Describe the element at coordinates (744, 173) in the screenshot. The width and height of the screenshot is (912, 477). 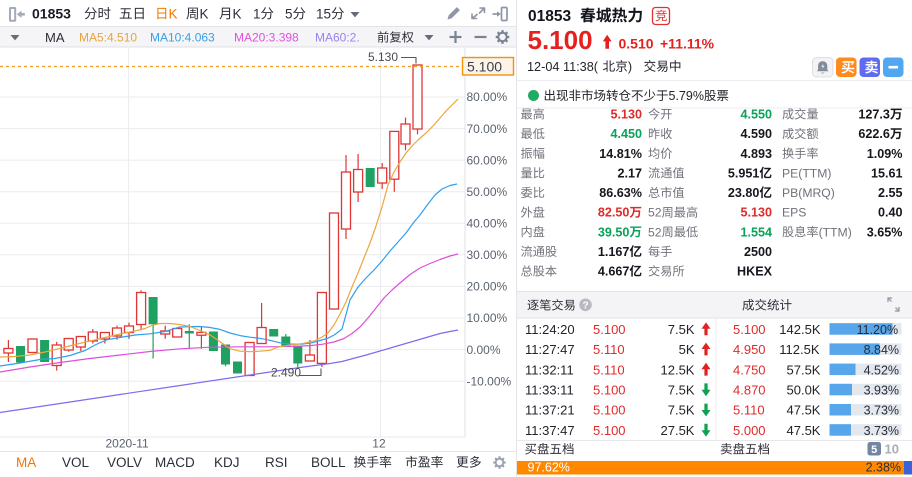
I see `svg-text: 5.951` at that location.